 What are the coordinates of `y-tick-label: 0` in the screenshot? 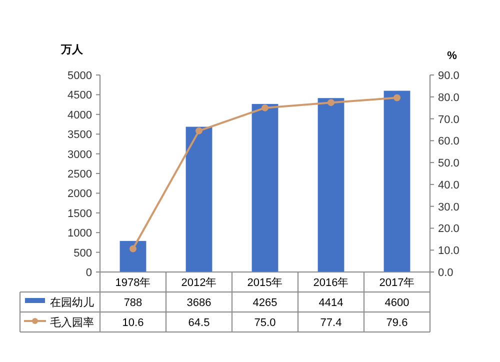 It's located at (89, 273).